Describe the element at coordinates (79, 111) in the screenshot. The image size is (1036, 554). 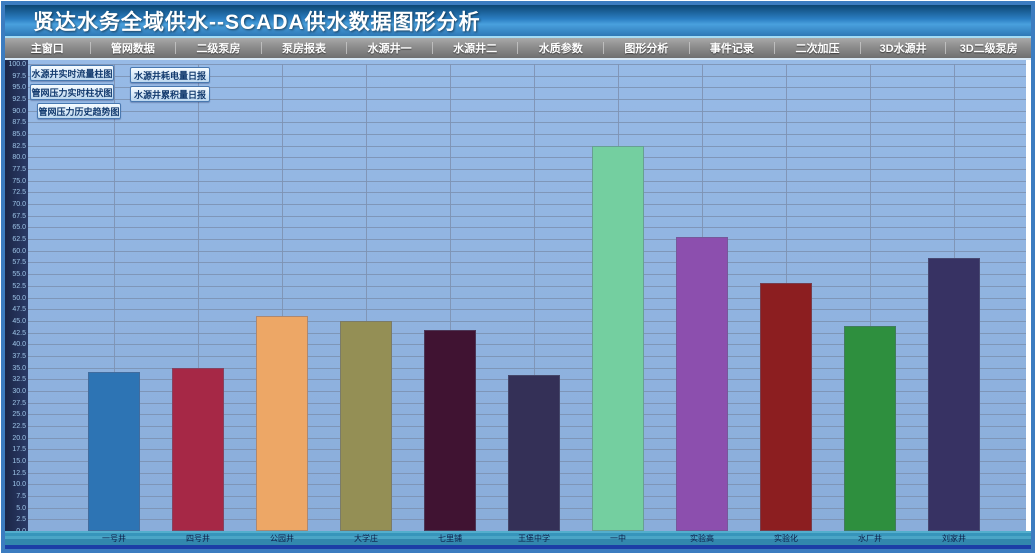
I see `button-管网压力历史趋势图: 管网压力历史趋势图` at that location.